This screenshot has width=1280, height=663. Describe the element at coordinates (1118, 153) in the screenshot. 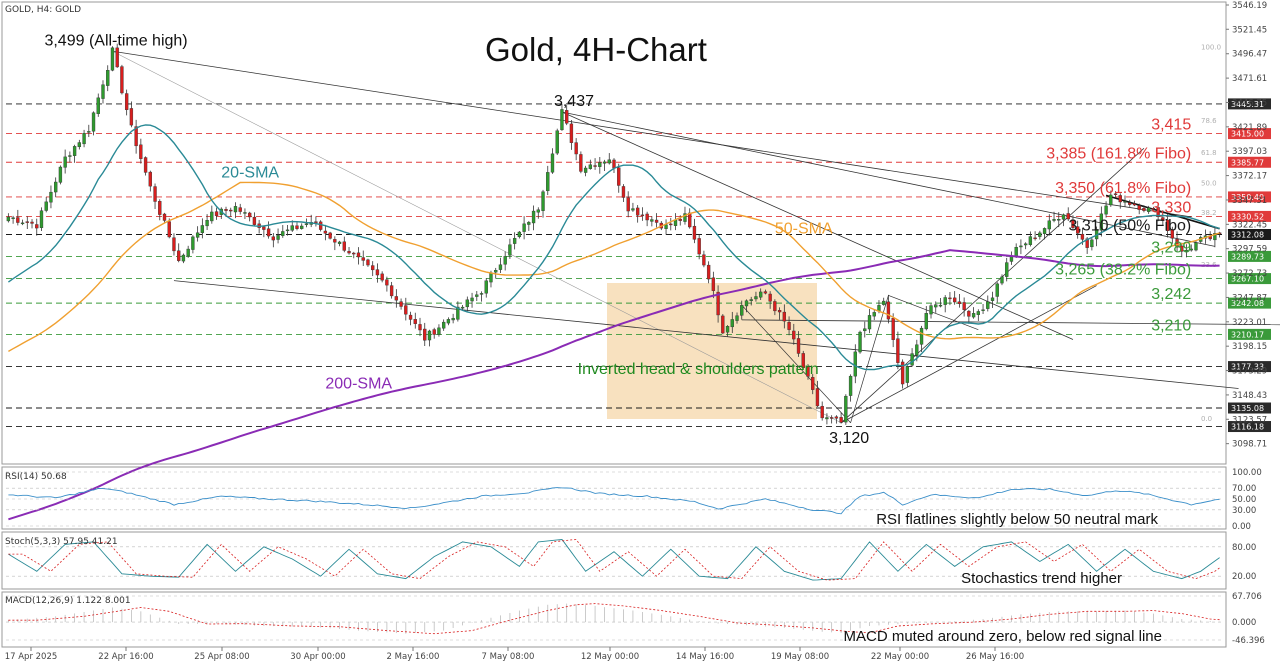

I see `level-label: 3,385 (161.8% Fibo)` at that location.